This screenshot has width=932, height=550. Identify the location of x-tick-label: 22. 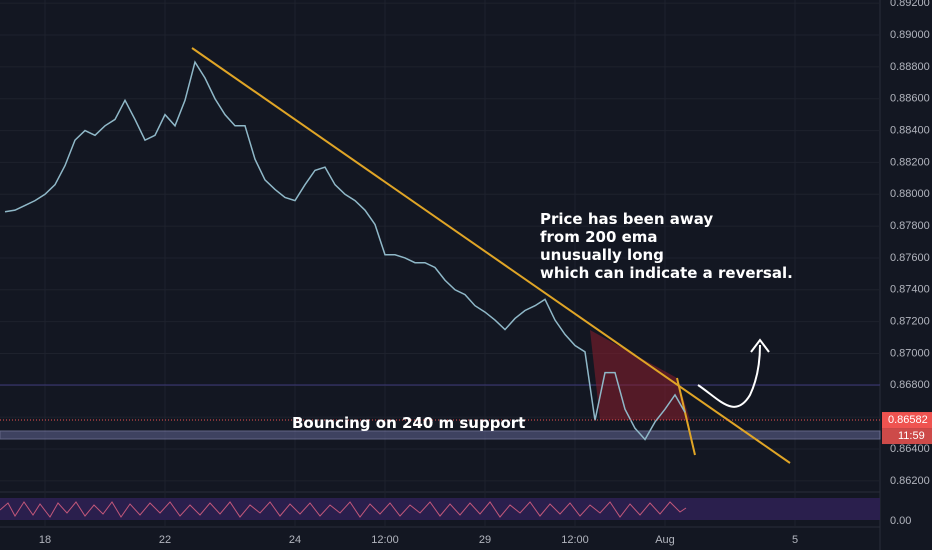
(165, 540).